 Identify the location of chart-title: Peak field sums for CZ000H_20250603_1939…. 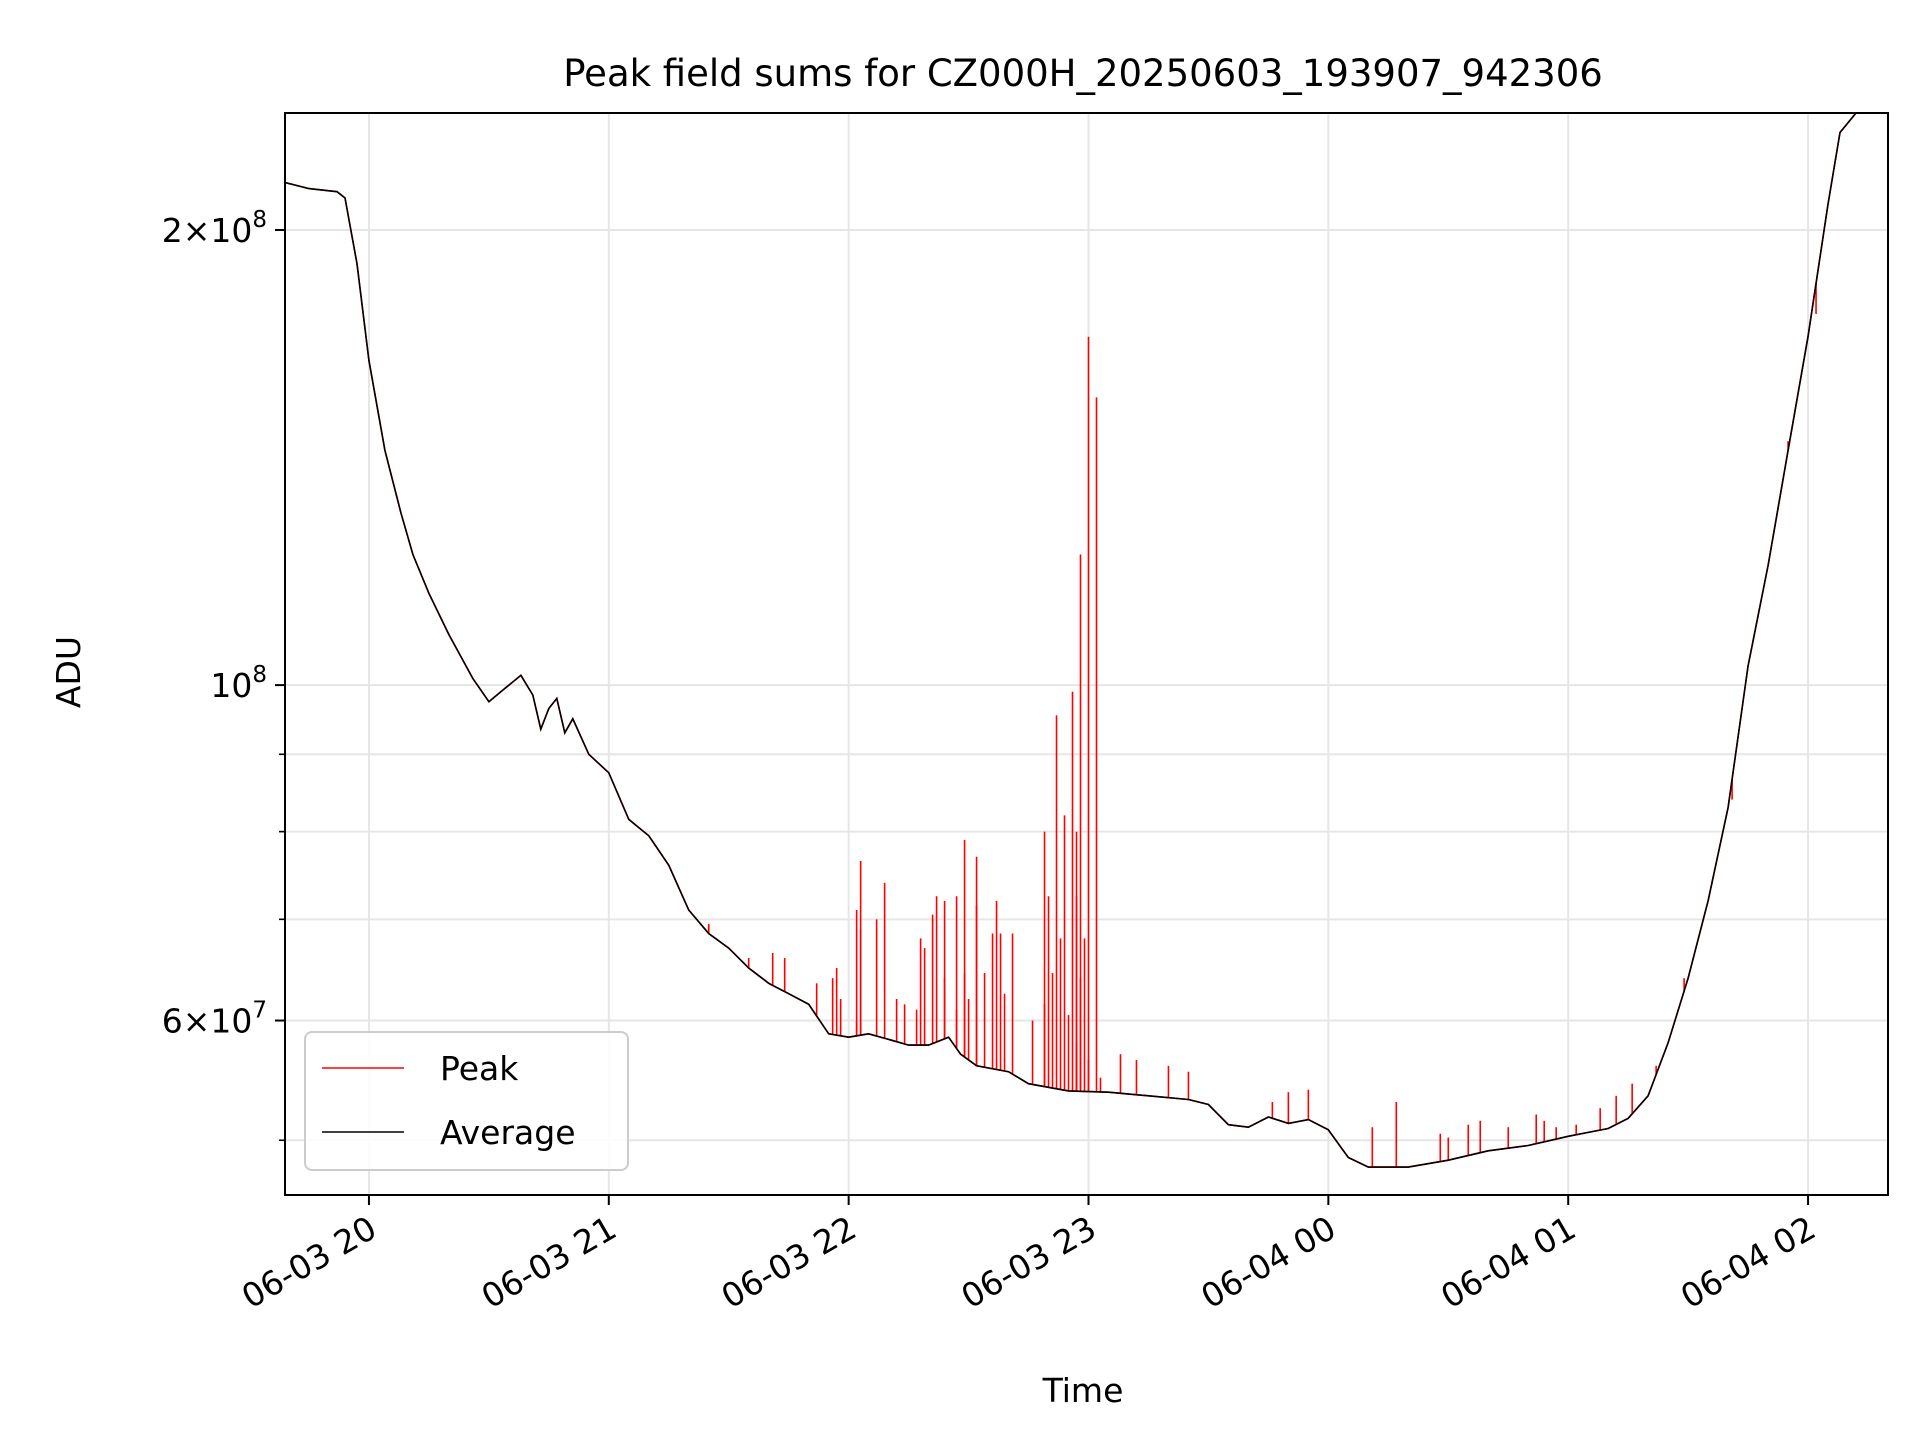
(1083, 73).